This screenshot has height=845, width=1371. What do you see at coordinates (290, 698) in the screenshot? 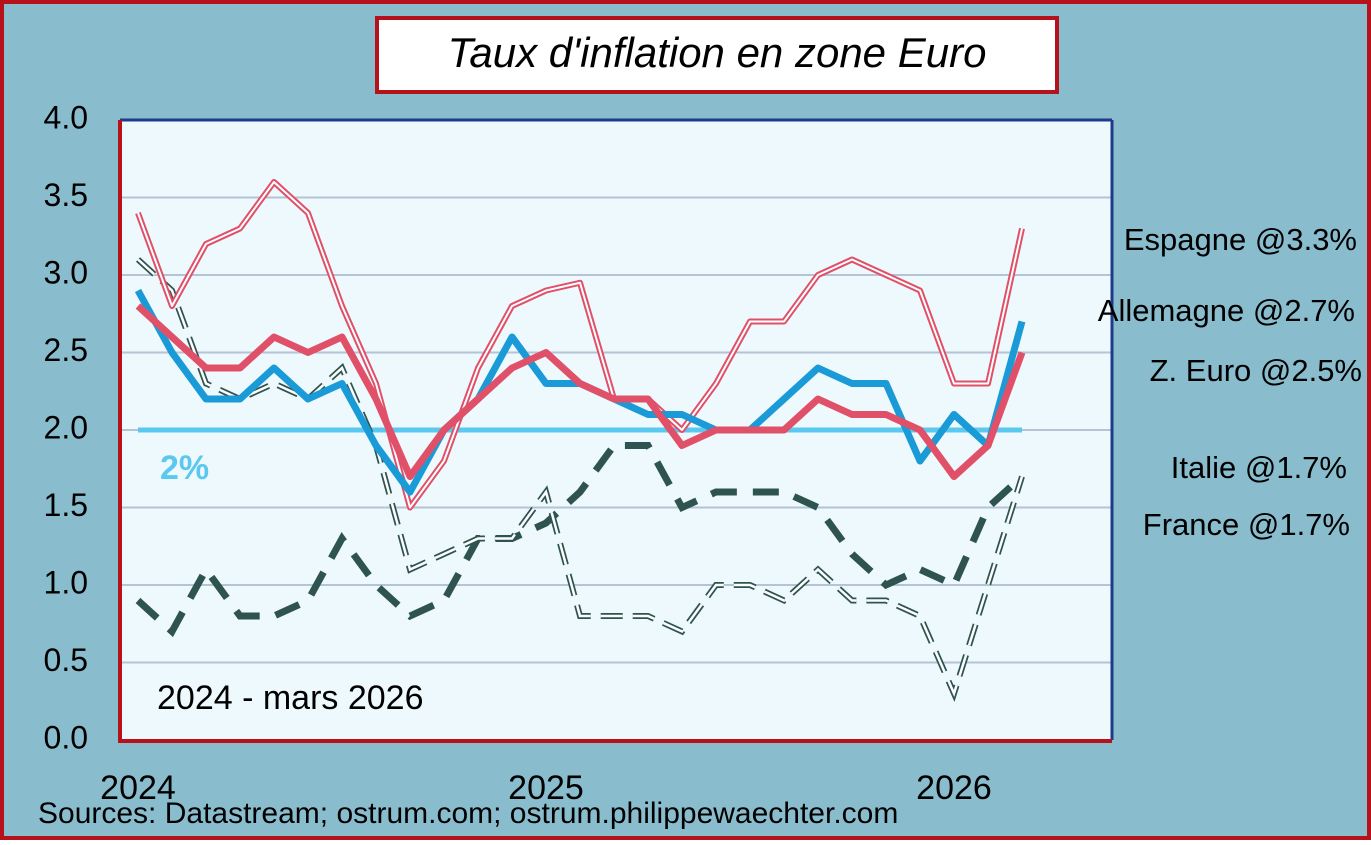
I see `annotation: 2024 - mars 2026` at bounding box center [290, 698].